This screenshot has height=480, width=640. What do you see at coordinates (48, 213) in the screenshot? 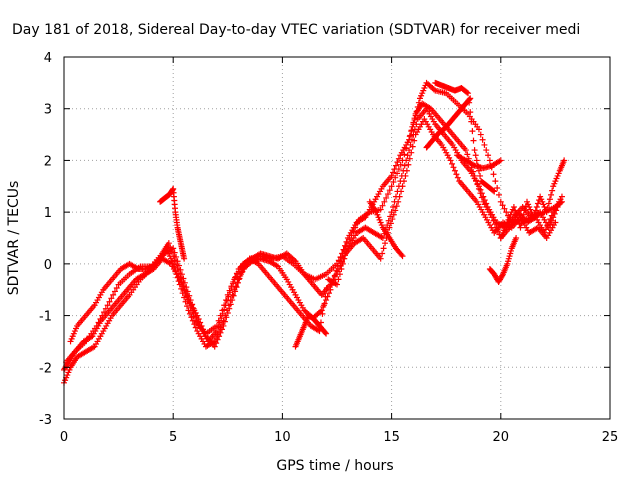
I see `y-tick-label: 1` at bounding box center [48, 213].